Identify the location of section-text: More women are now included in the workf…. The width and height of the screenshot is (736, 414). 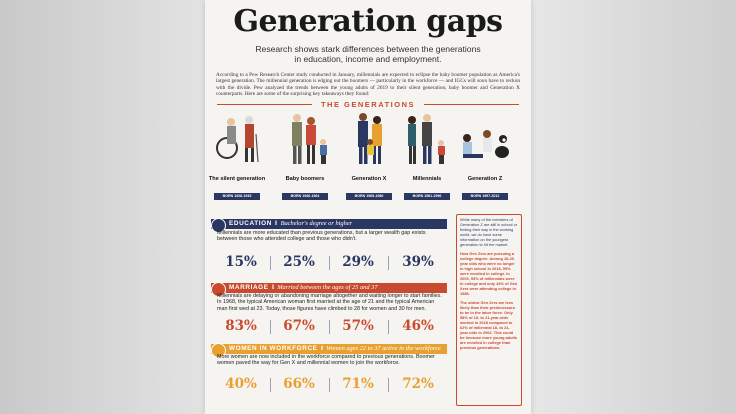
(326, 360).